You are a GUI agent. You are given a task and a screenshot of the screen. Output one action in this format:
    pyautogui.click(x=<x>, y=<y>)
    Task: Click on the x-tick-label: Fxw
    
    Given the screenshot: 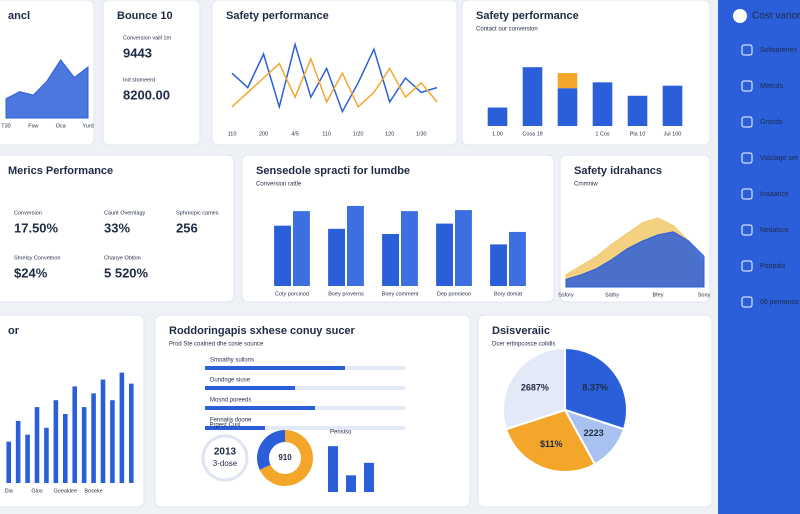 What is the action you would take?
    pyautogui.click(x=33, y=126)
    